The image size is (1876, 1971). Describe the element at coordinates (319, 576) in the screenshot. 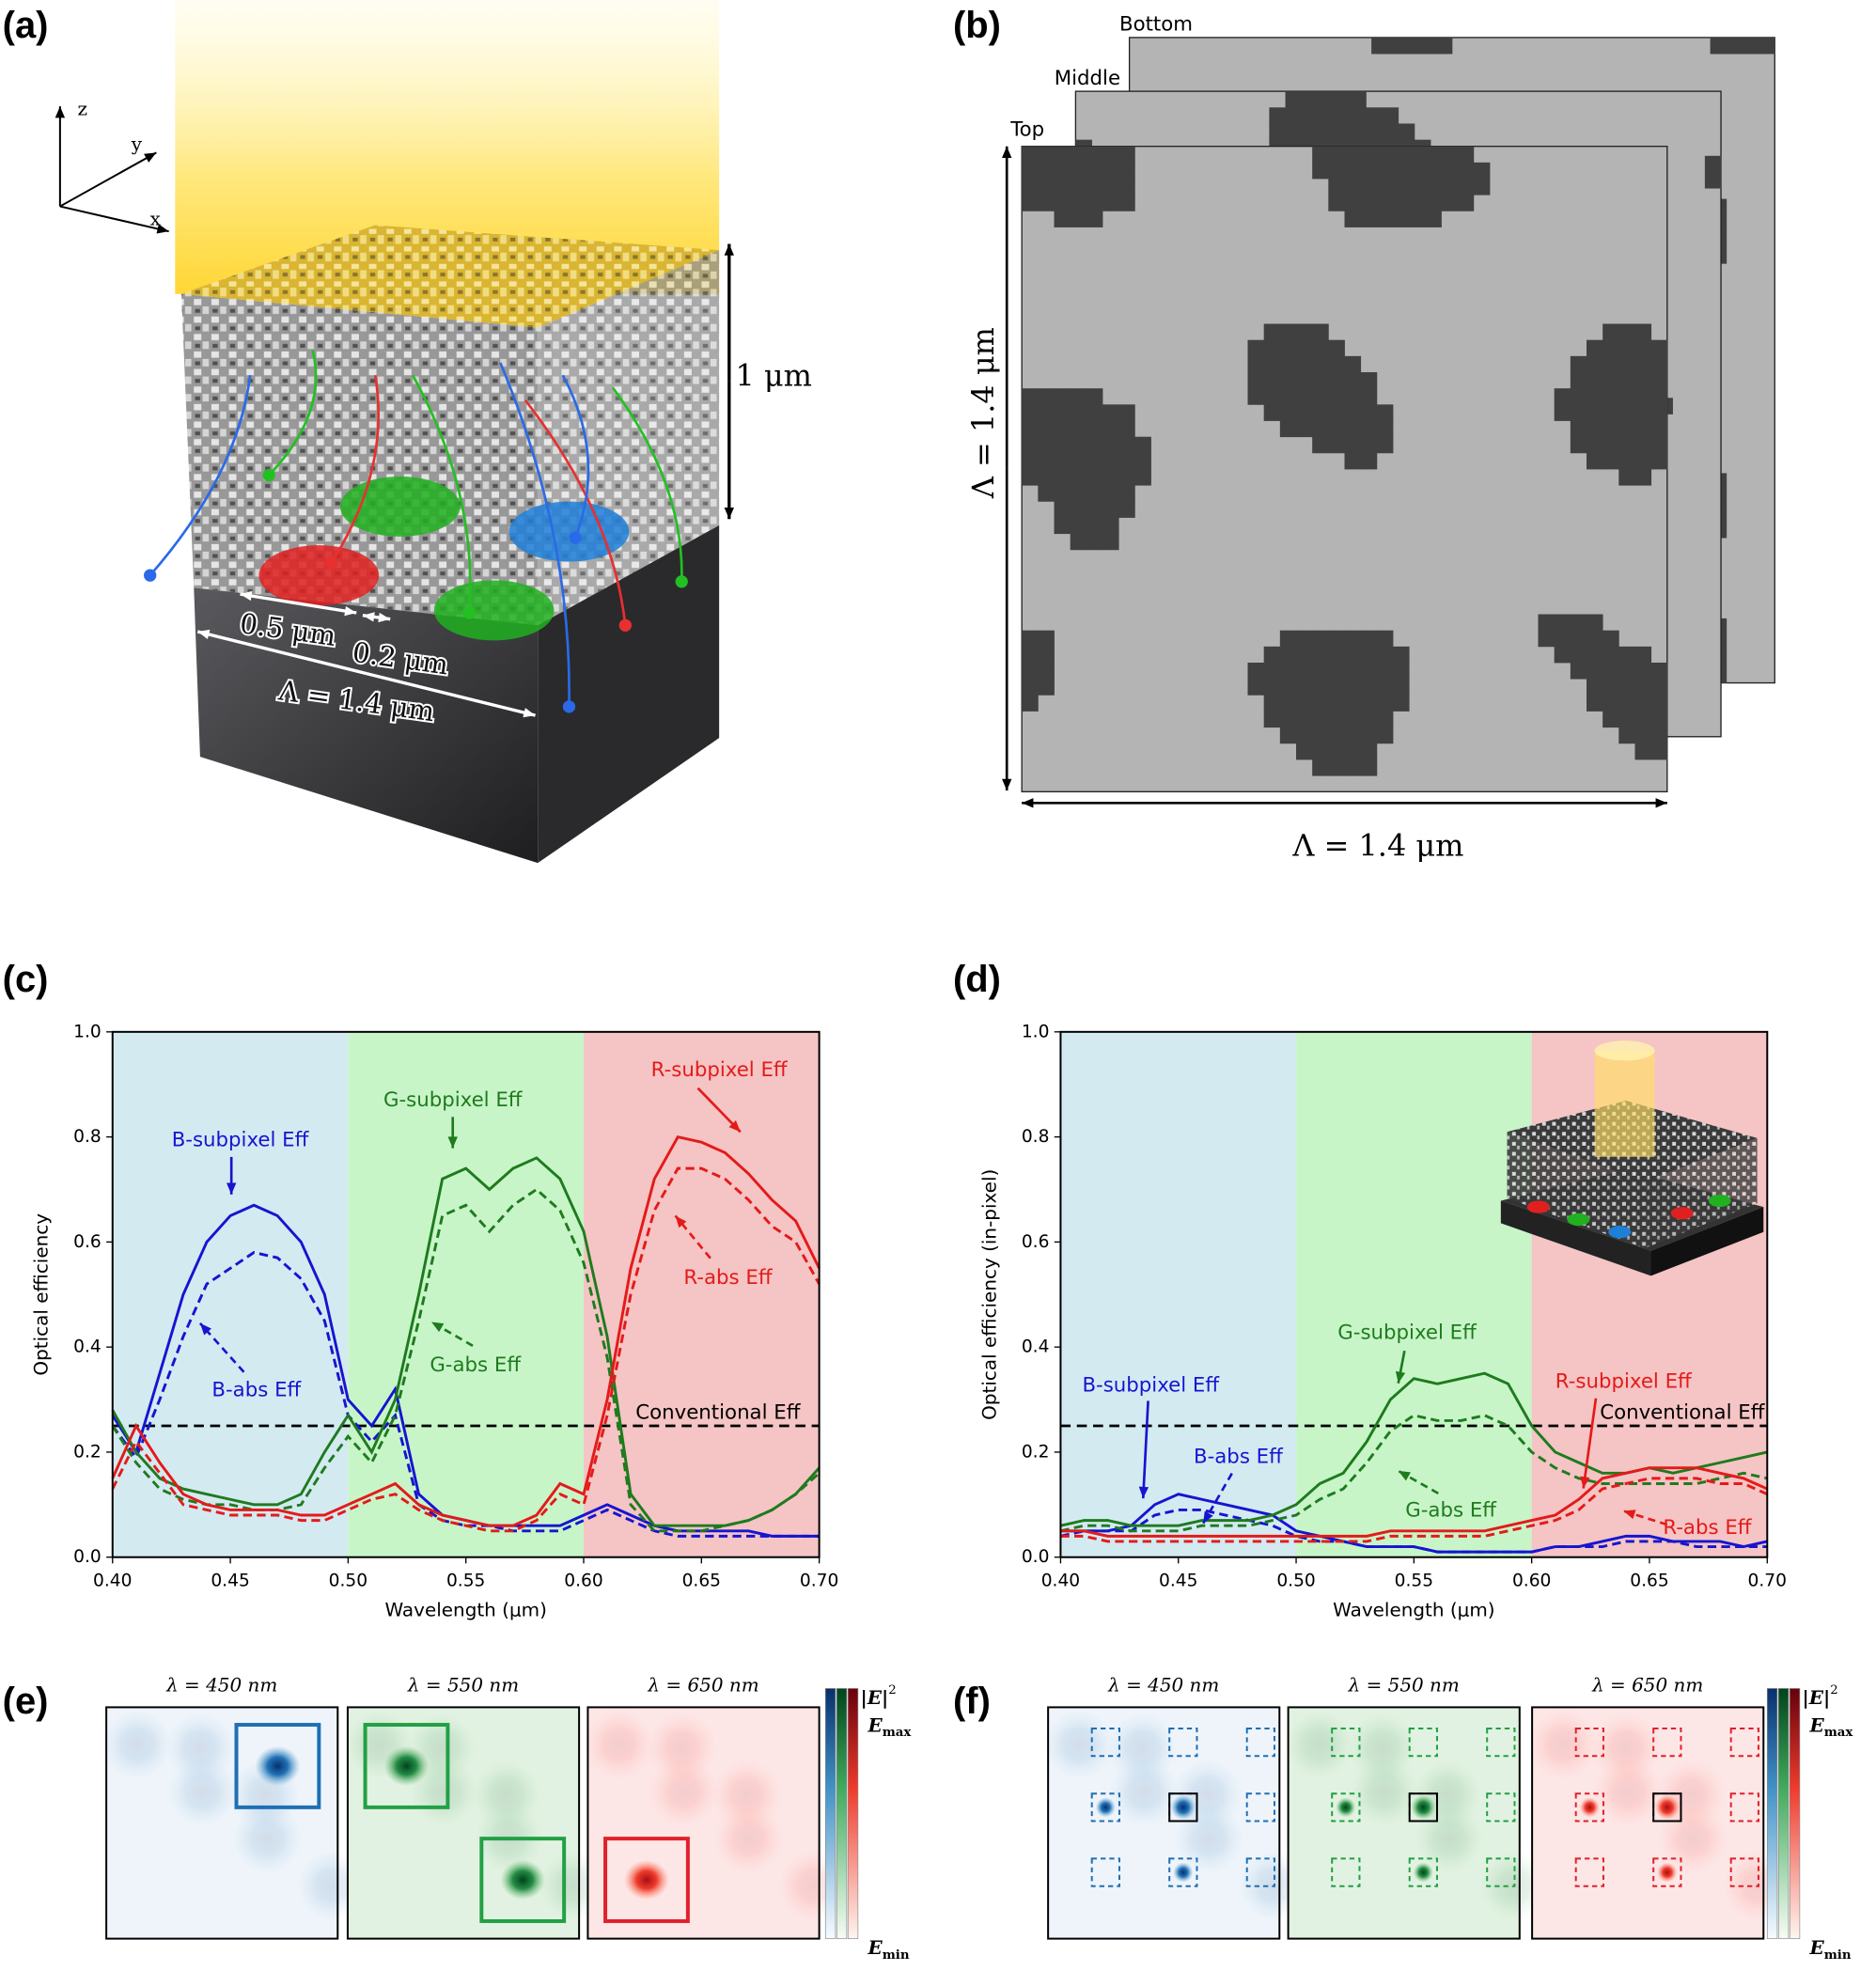

I see `subpixel` at that location.